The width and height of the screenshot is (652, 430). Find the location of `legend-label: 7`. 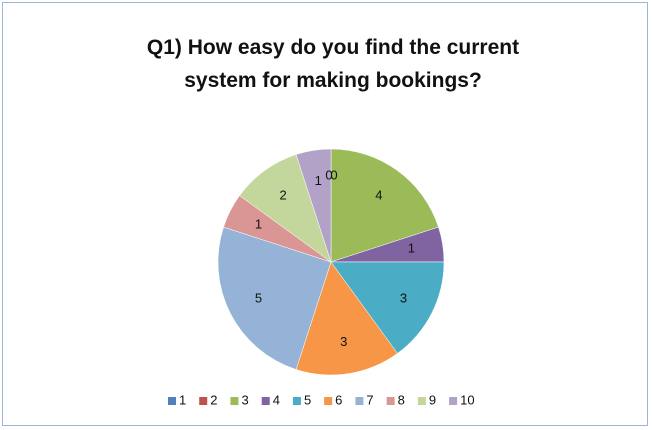

legend-label: 7 is located at coordinates (369, 399).